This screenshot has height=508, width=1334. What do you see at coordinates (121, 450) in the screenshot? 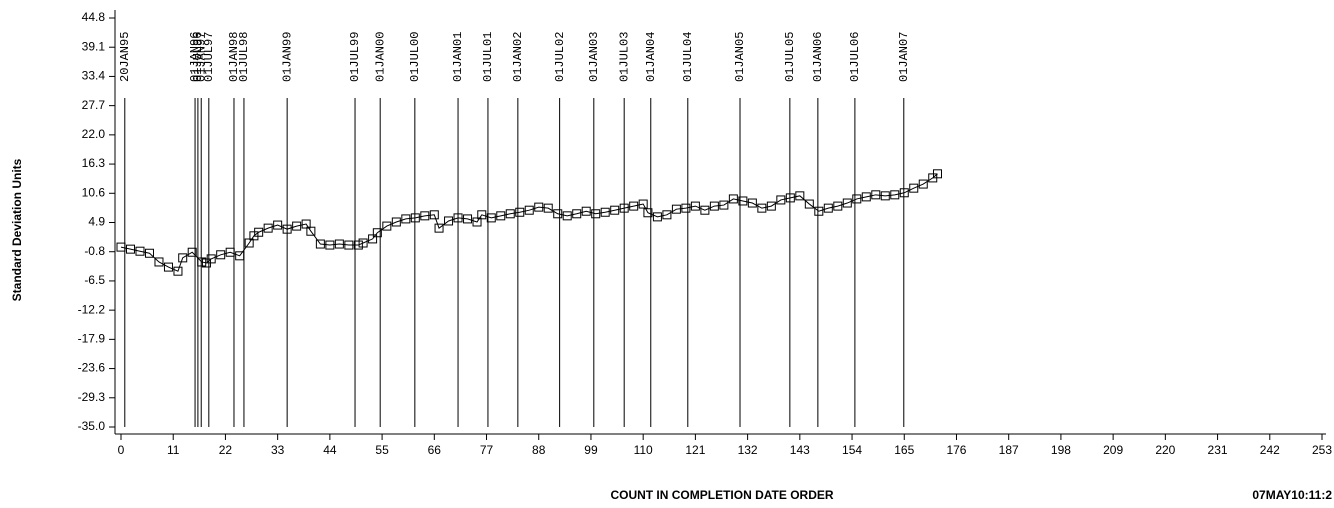
I see `x-tick-label: 0` at bounding box center [121, 450].